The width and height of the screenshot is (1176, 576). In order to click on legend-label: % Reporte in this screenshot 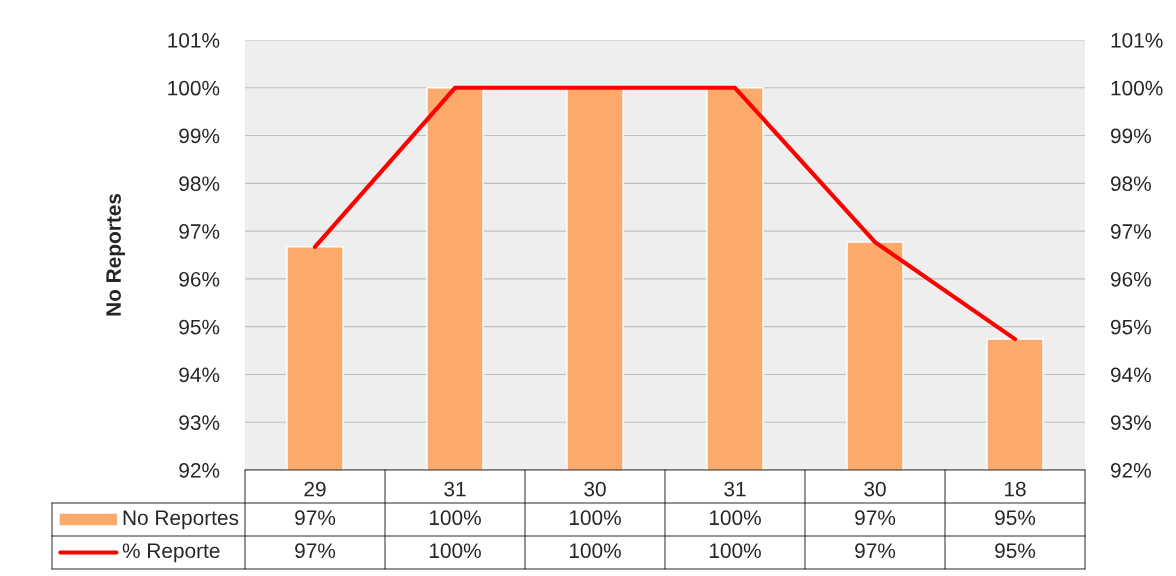, I will do `click(171, 553)`.